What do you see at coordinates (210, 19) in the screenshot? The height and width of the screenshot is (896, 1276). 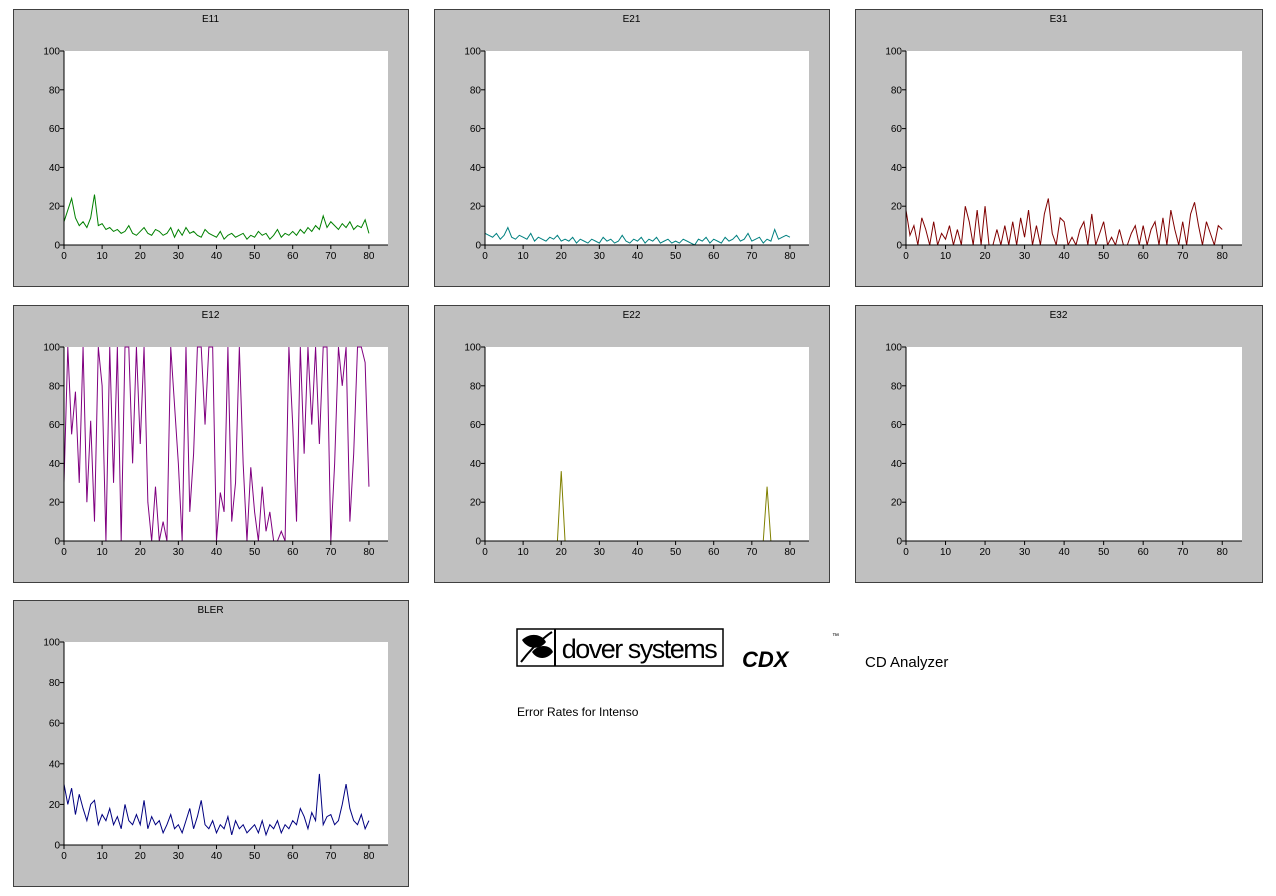 I see `chart-title: E11` at bounding box center [210, 19].